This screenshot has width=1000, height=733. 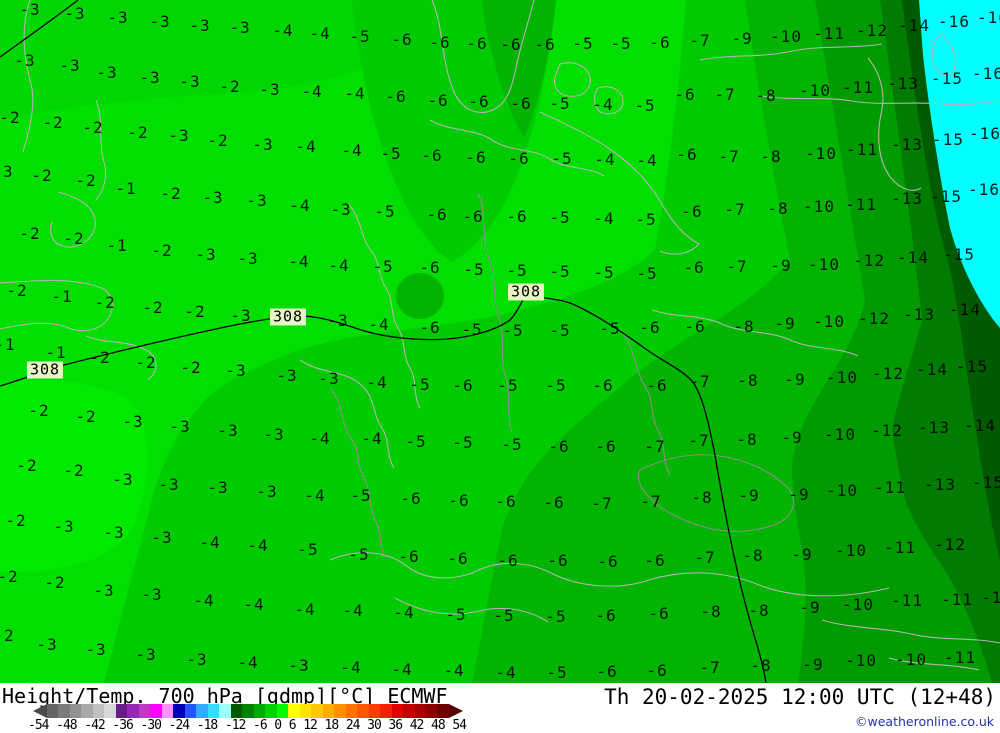 I want to click on scale-tick: 0, so click(x=278, y=725).